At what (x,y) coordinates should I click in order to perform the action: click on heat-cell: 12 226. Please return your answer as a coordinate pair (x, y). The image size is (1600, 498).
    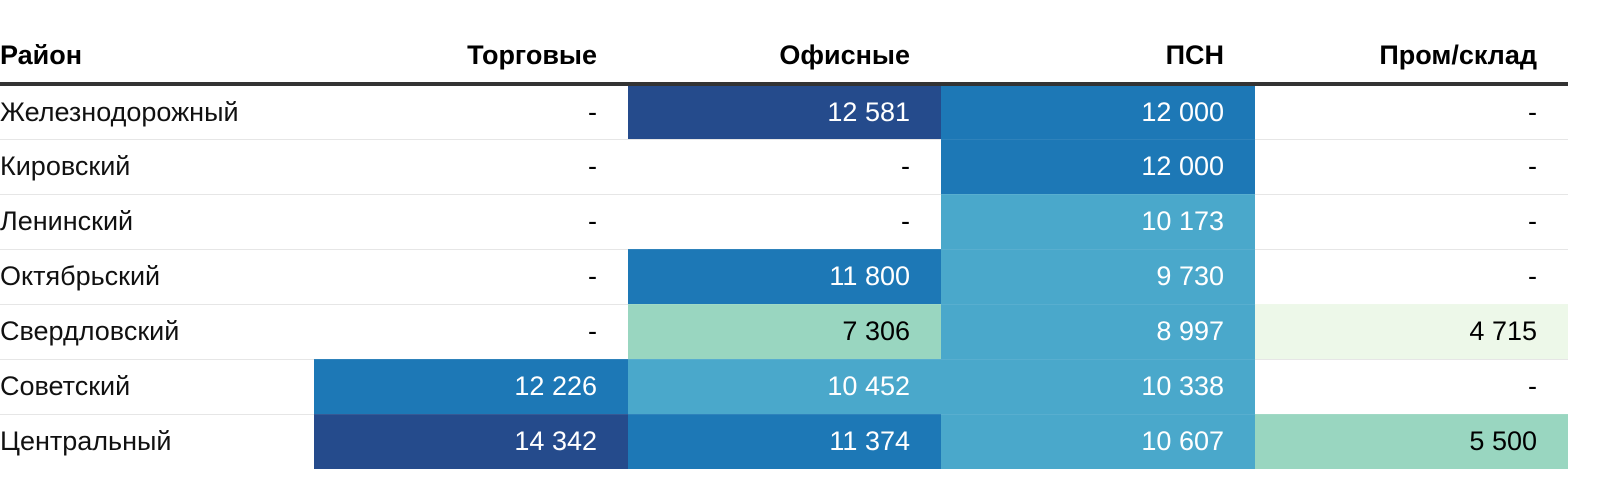
    Looking at the image, I should click on (471, 386).